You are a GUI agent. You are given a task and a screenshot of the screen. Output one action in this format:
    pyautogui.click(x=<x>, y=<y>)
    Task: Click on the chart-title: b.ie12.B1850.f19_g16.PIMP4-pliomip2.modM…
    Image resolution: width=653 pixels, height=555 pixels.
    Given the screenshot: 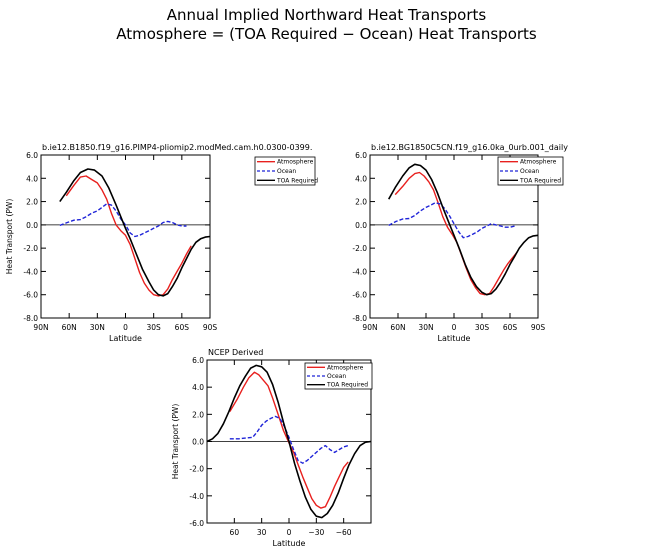 What is the action you would take?
    pyautogui.click(x=177, y=147)
    